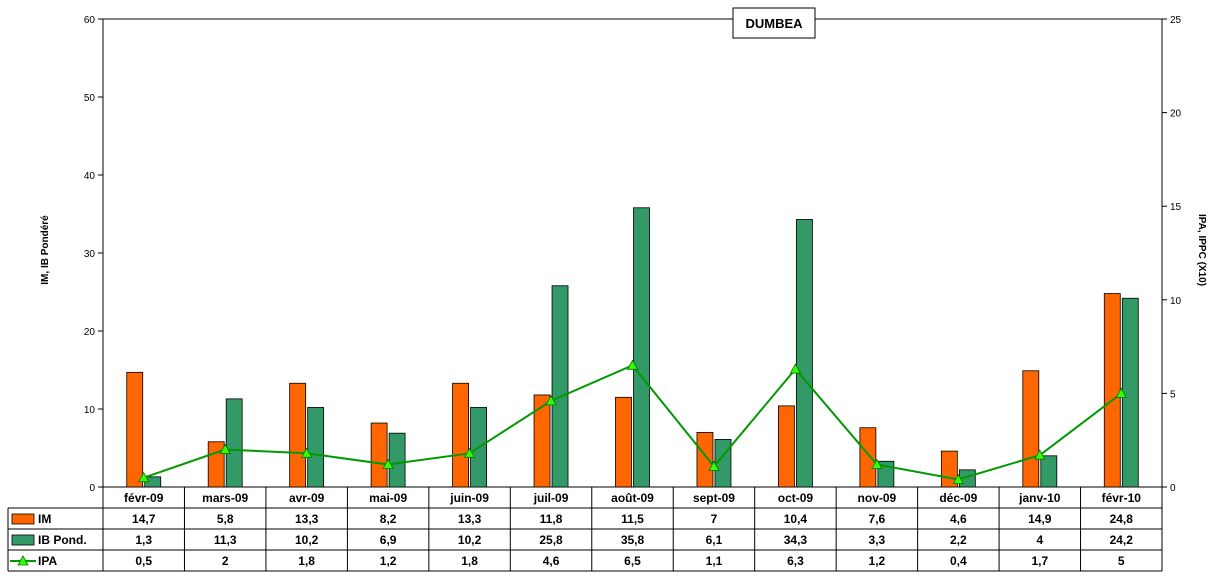  I want to click on data-cell: 7,6, so click(877, 519).